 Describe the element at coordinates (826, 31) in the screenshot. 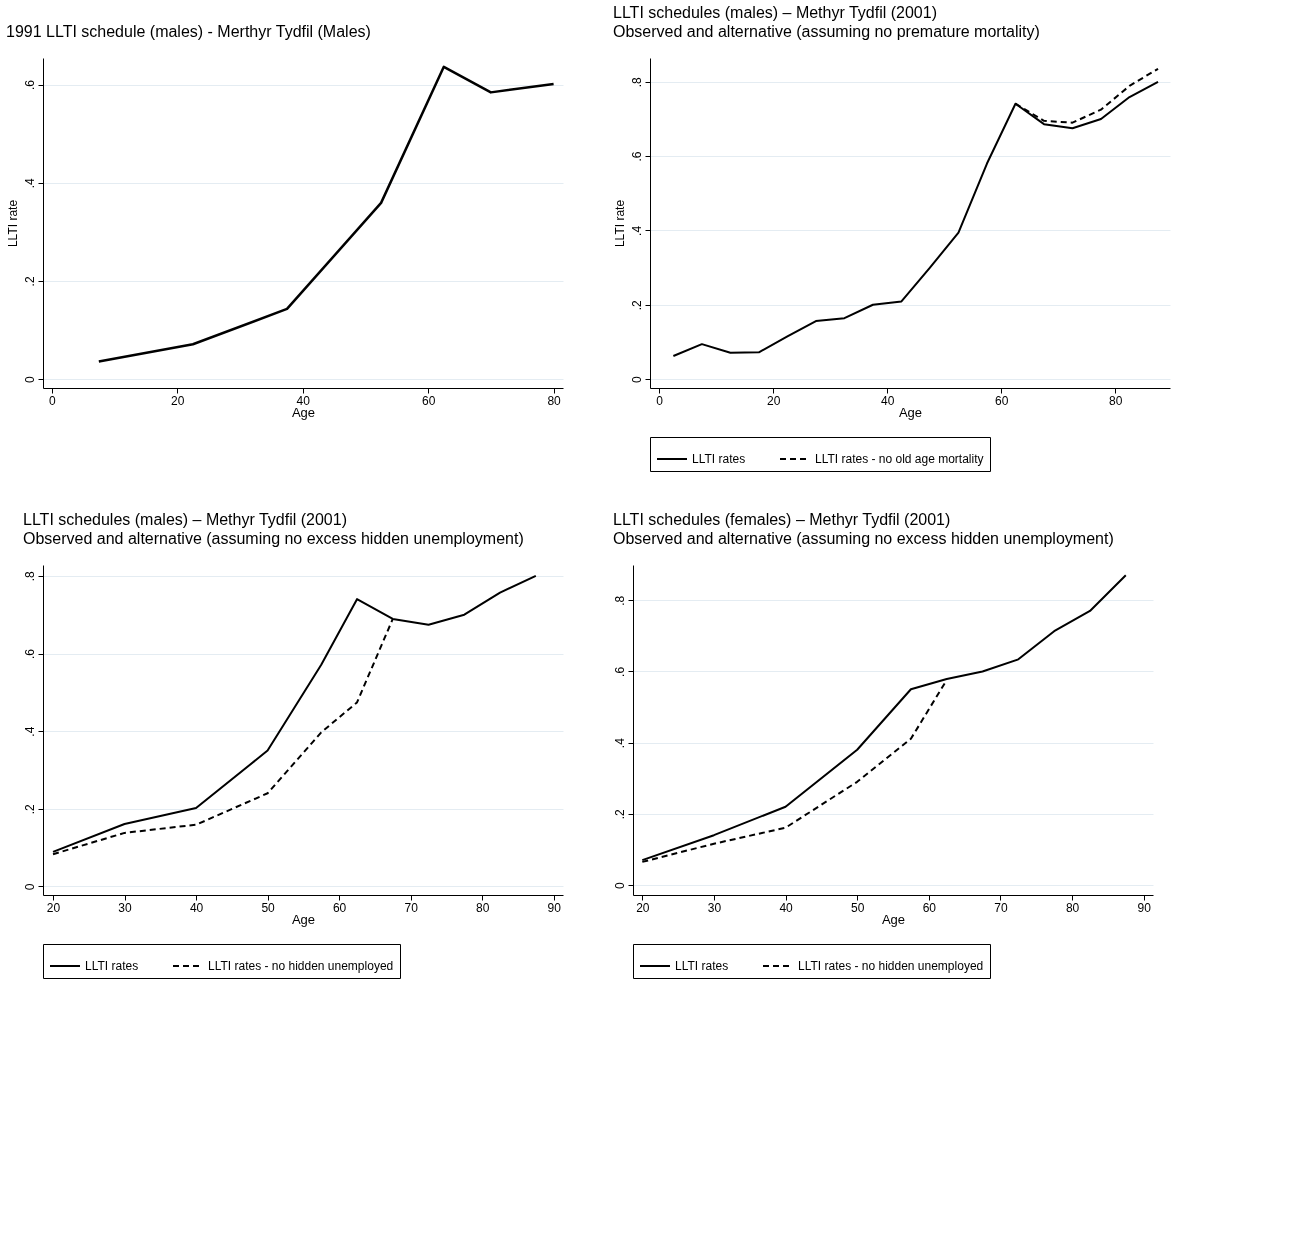

I see `chart-subtitle: Observed and alternative (assuming no premature mortality)` at that location.